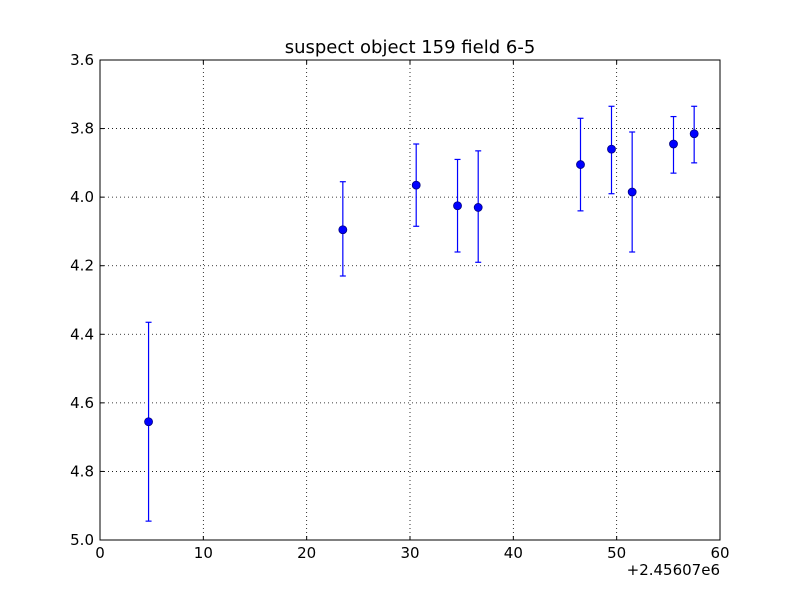  I want to click on x-tick-label: 50, so click(616, 553).